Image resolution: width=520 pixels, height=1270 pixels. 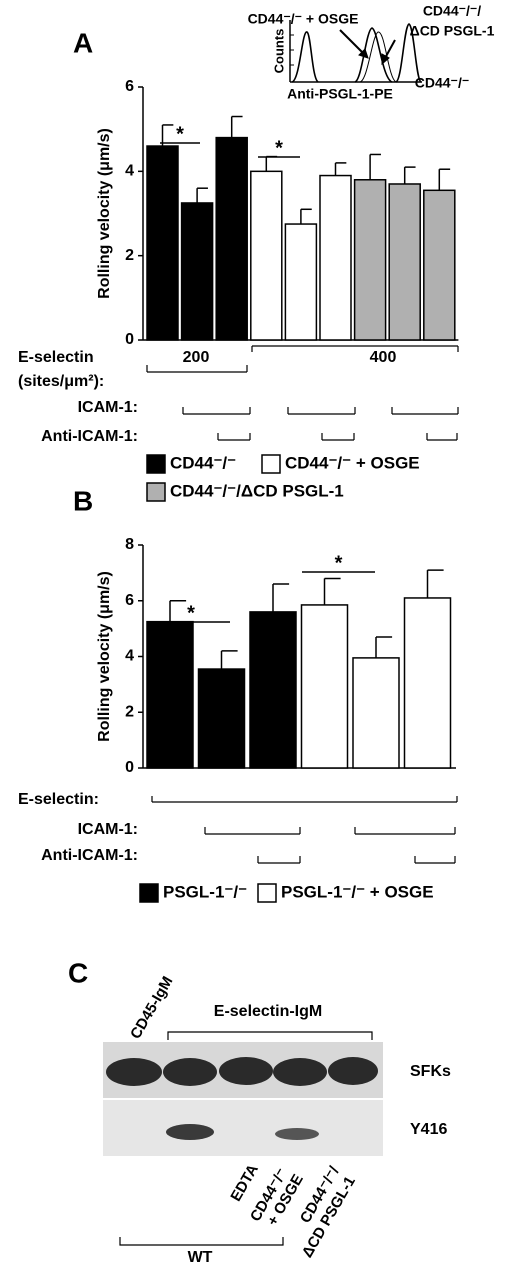 What do you see at coordinates (383, 357) in the screenshot?
I see `condition-level: 400` at bounding box center [383, 357].